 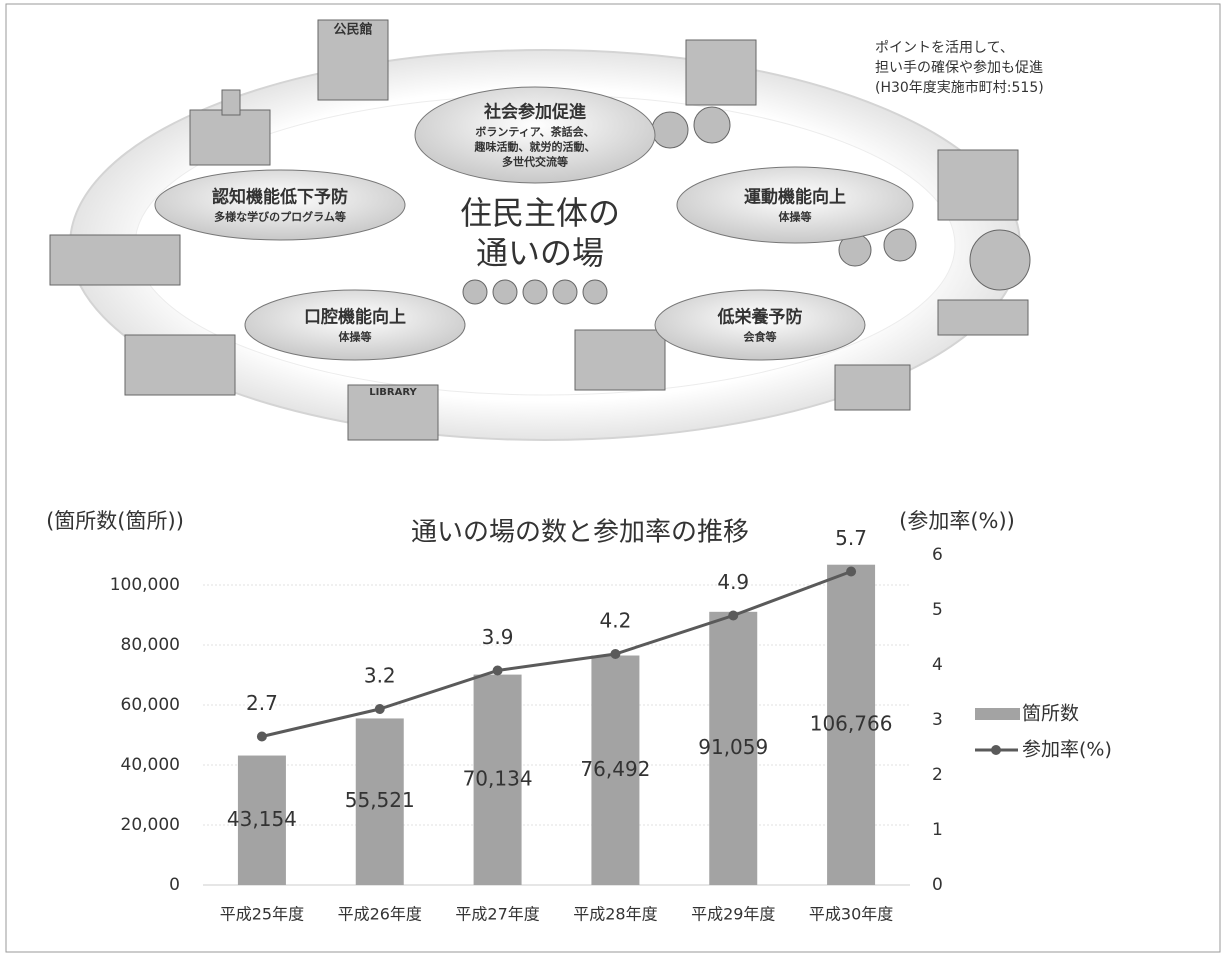 What do you see at coordinates (355, 317) in the screenshot?
I see `bubble-title: 口腔機能向上` at bounding box center [355, 317].